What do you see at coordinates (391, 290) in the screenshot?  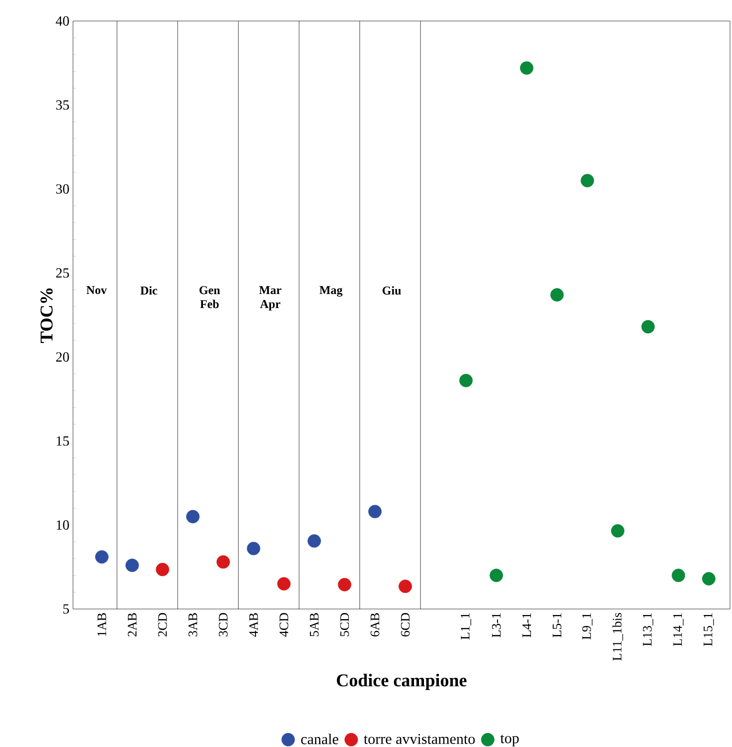 I see `annotation: Giu` at bounding box center [391, 290].